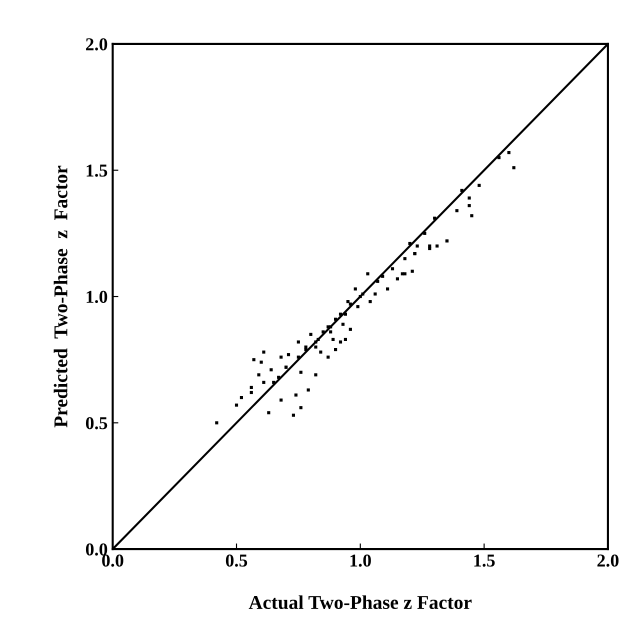  Describe the element at coordinates (97, 297) in the screenshot. I see `y-tick-label: 1.0` at that location.